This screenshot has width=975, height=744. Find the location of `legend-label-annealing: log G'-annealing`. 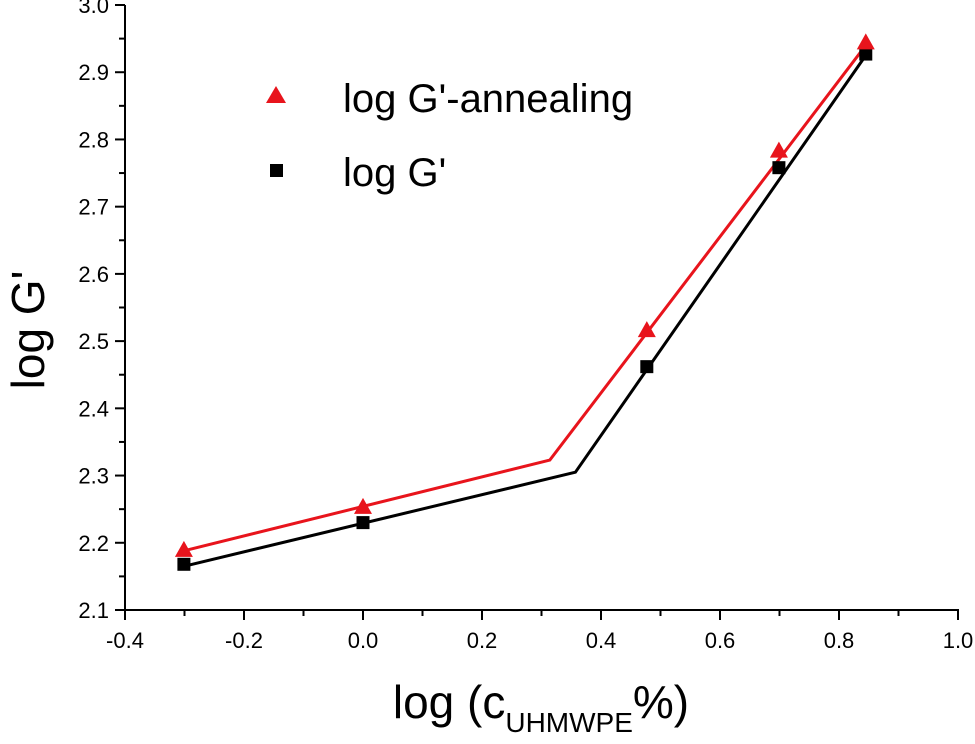

legend-label-annealing: log G'-annealing is located at coordinates (488, 99).